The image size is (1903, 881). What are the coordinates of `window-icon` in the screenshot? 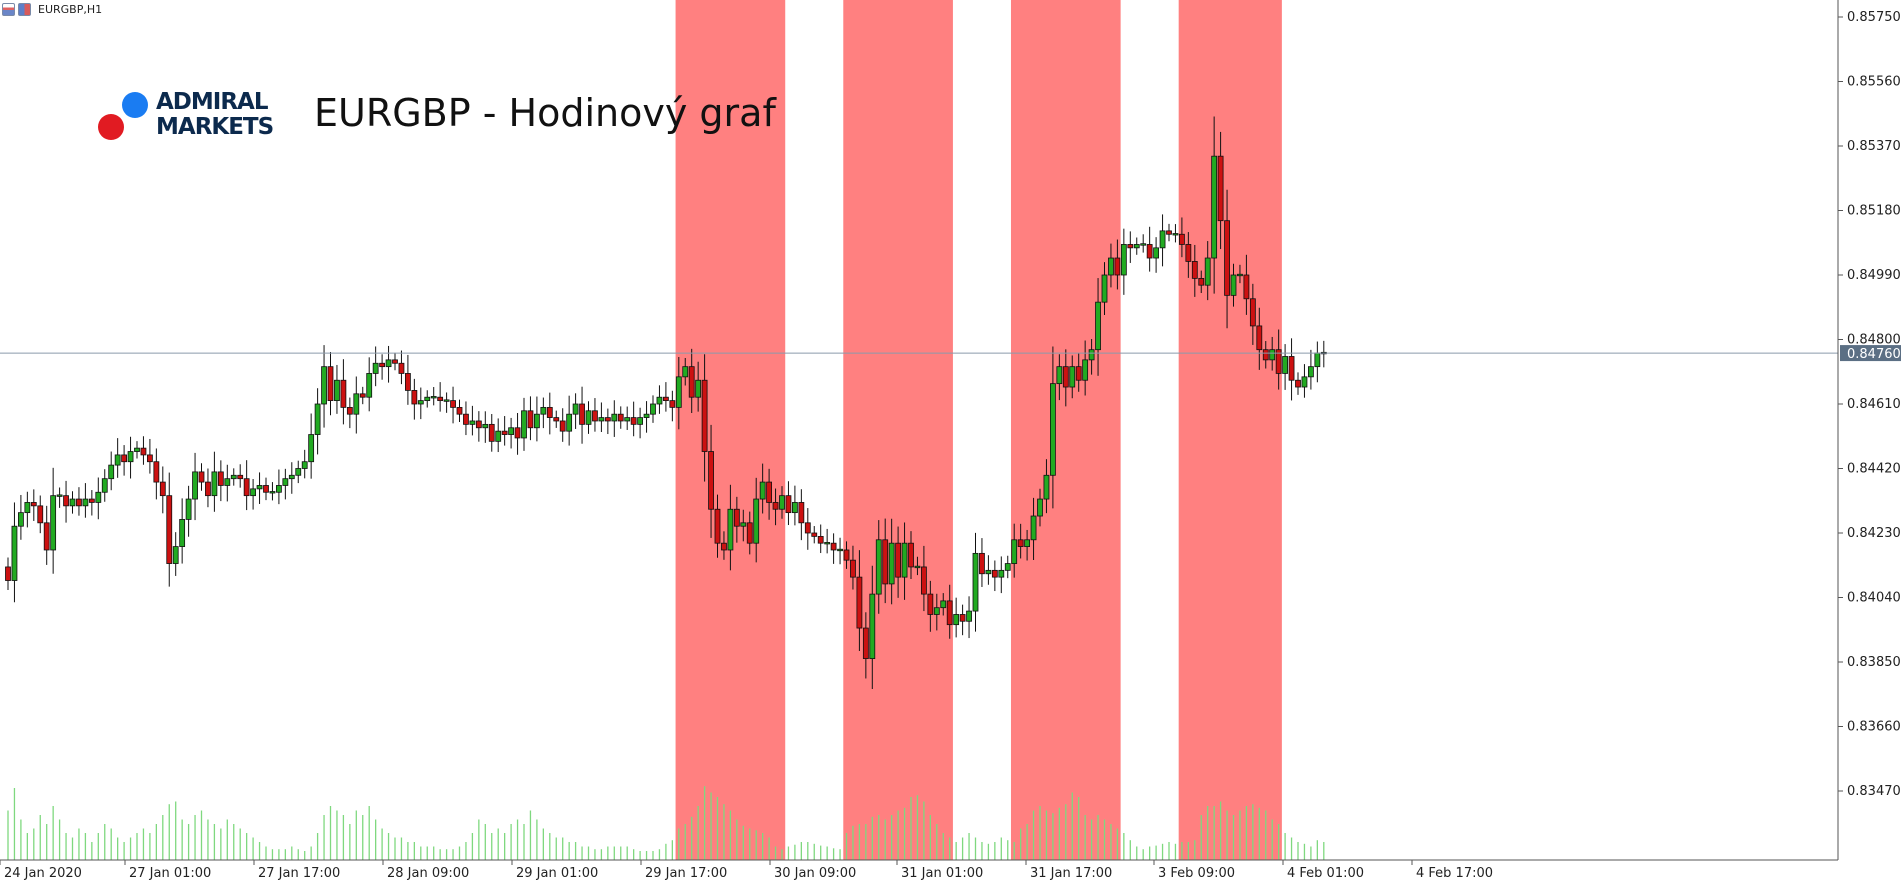 It's located at (8, 9).